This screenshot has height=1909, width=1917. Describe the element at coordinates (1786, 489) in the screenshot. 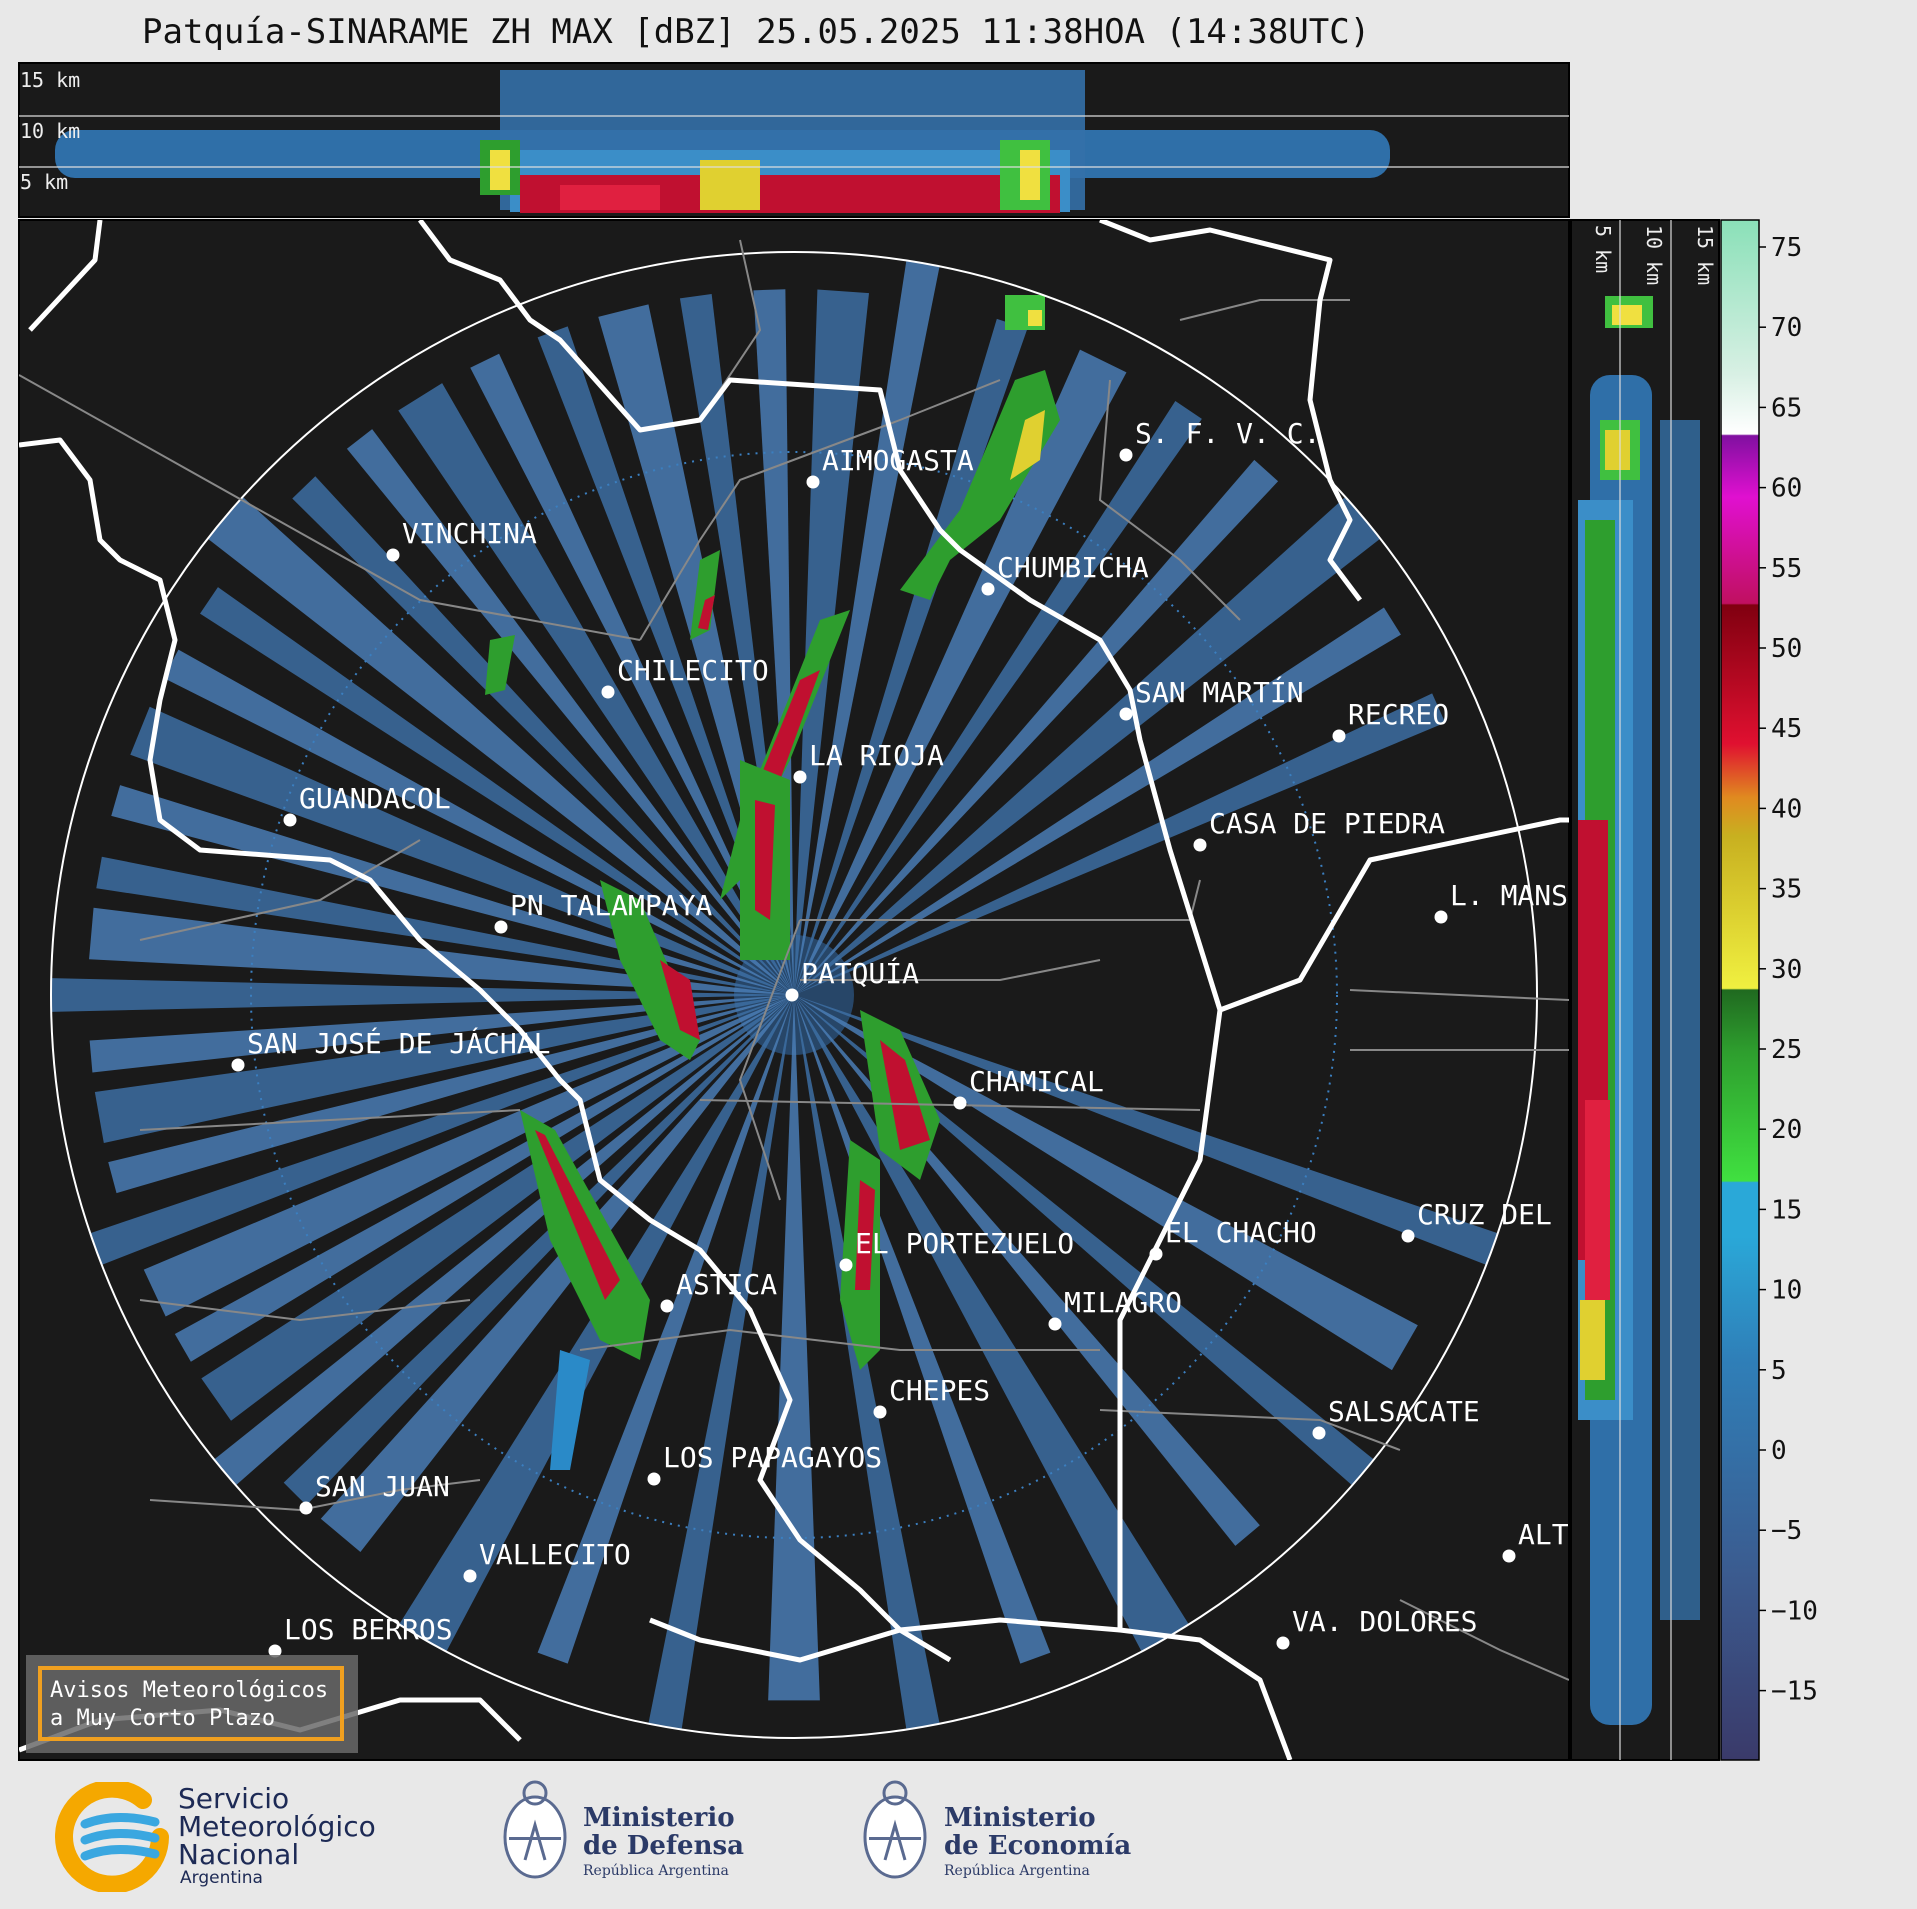

I see `colorbar-tick-label: 60` at that location.